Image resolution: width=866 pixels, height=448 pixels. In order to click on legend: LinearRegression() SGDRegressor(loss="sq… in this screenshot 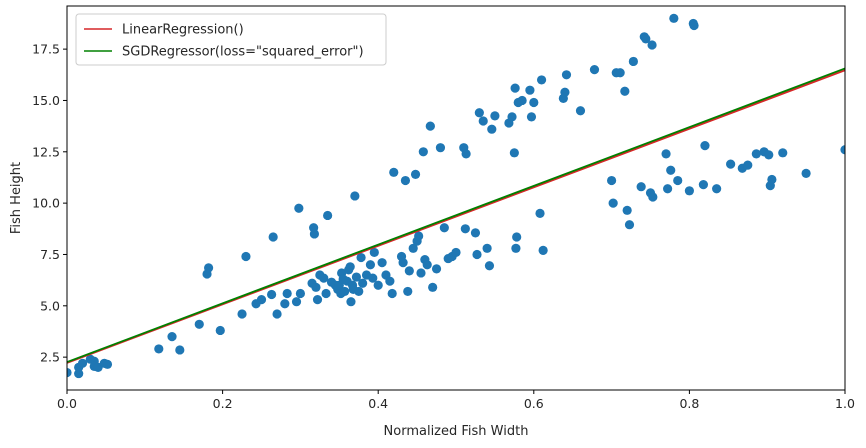, I will do `click(231, 39)`.